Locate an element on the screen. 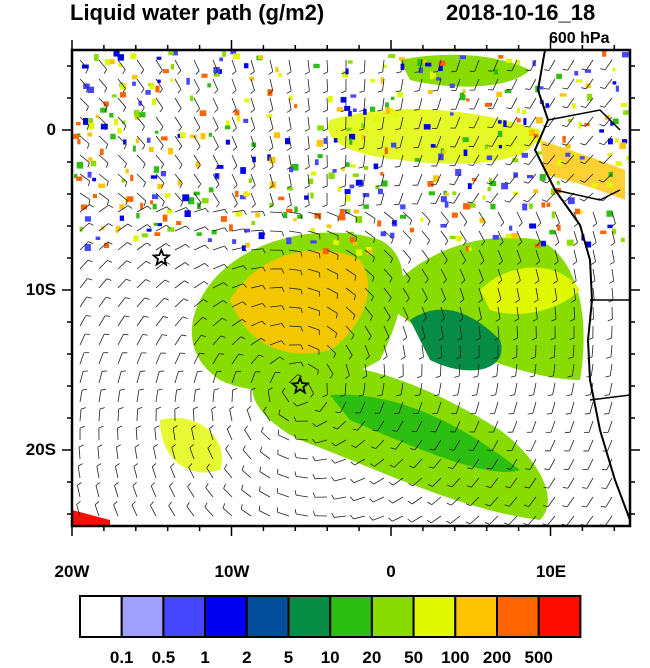 The image size is (650, 668). colorbar is located at coordinates (330, 616).